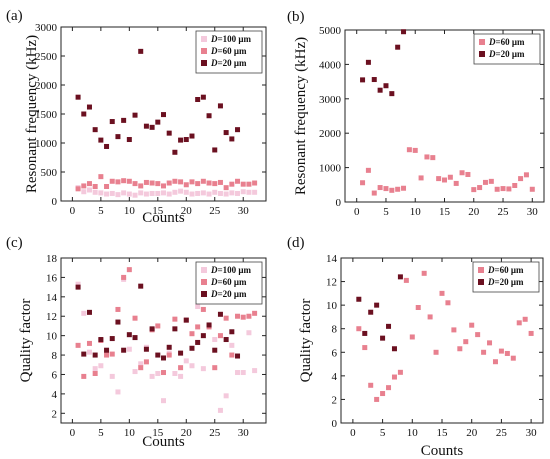 The image size is (550, 459). Describe the element at coordinates (26, 341) in the screenshot. I see `y-axis-label: Quality factor` at that location.